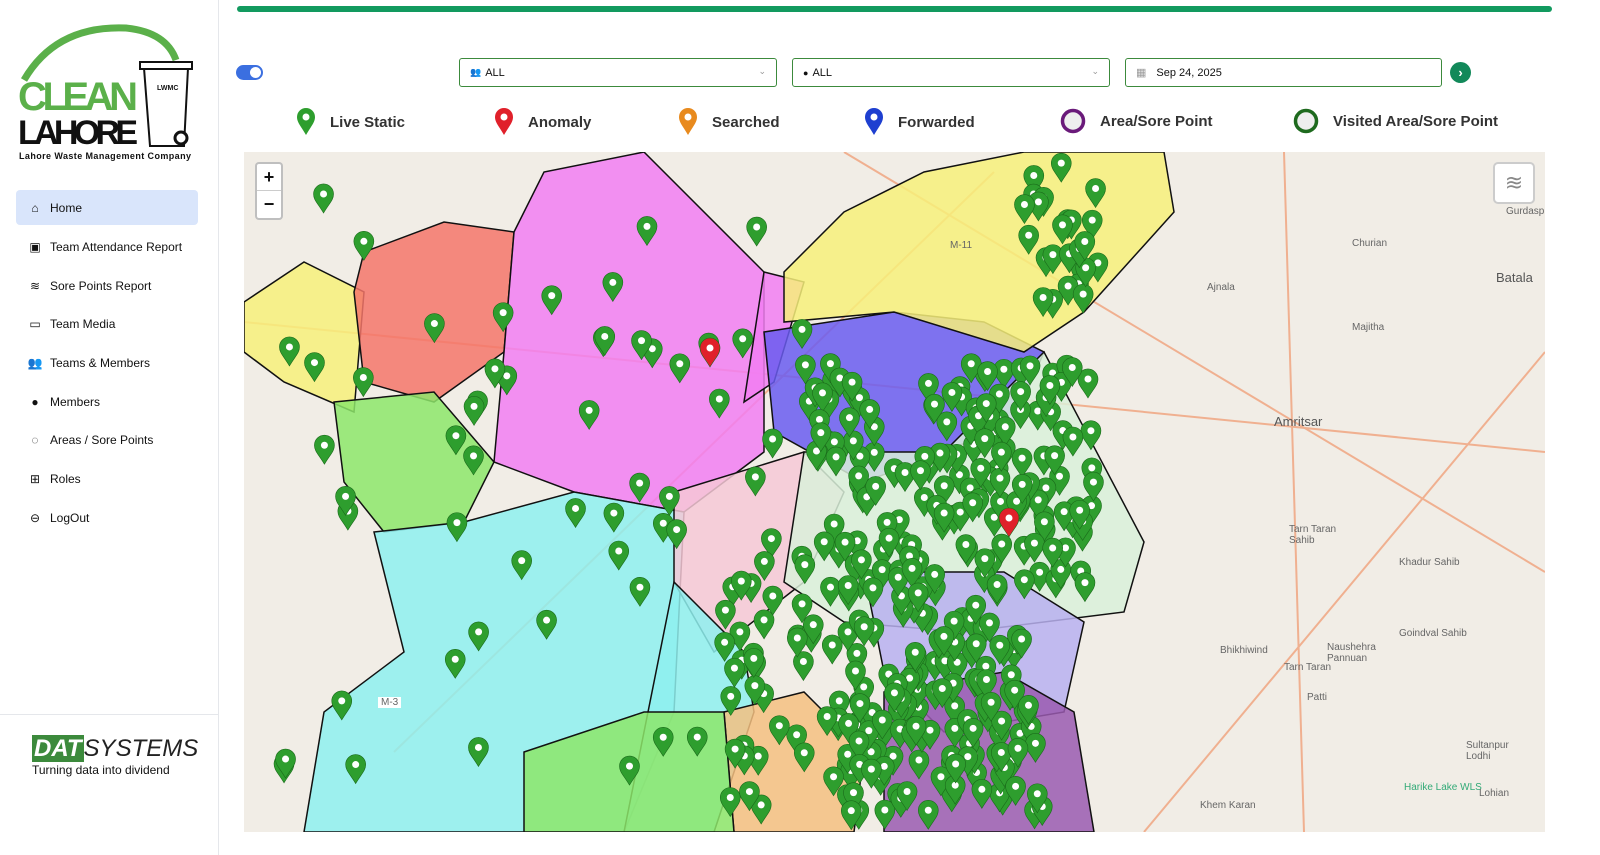  I want to click on sidebar-item-roles: ⊞ Roles, so click(107, 478).